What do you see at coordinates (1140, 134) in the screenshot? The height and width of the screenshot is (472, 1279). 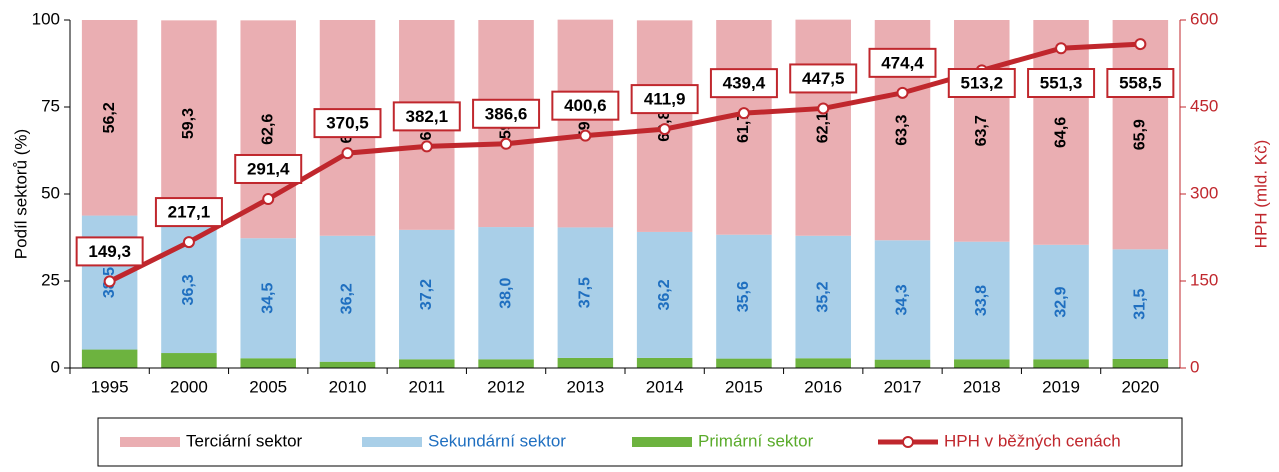 I see `data-label: 65,9` at bounding box center [1140, 134].